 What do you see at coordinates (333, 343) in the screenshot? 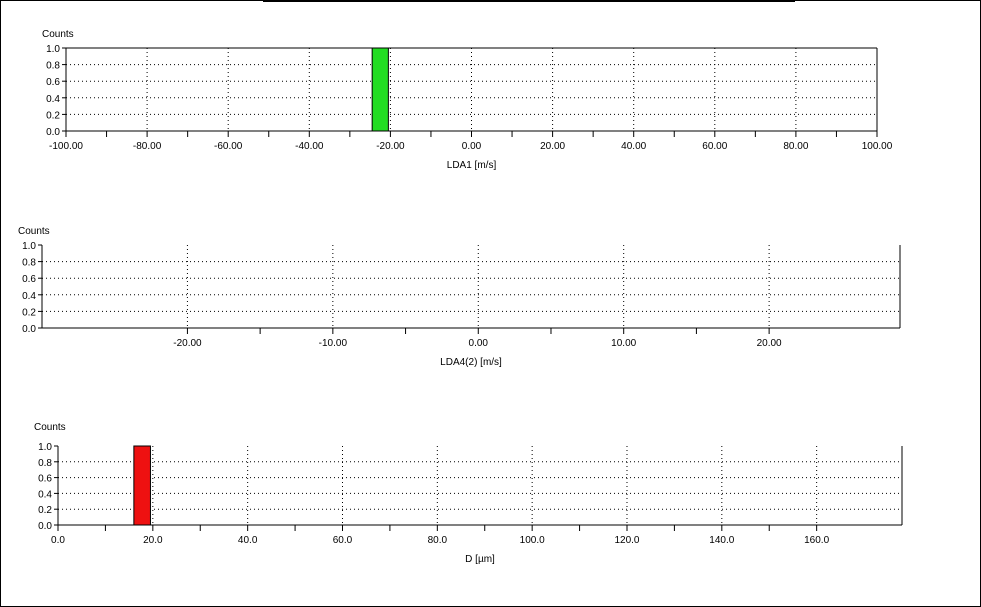
I see `x-tick-label: -10.00` at bounding box center [333, 343].